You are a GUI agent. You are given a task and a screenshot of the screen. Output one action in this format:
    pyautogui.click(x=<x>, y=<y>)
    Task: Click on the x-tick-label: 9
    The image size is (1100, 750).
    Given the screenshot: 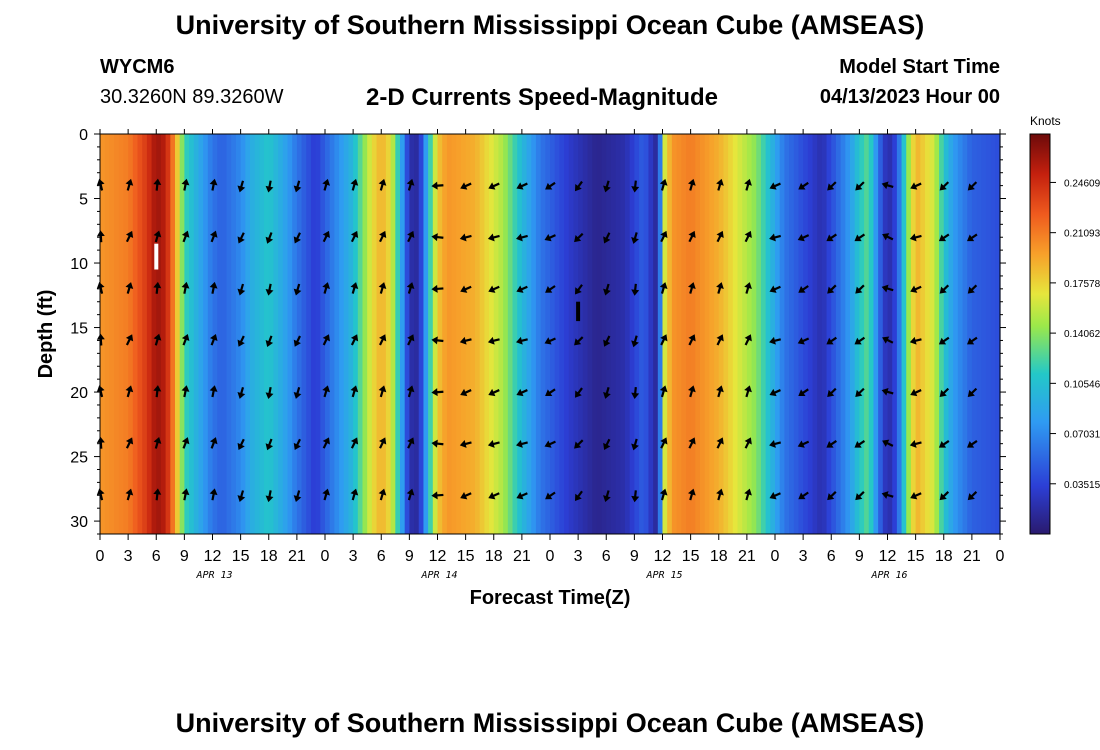 What is the action you would take?
    pyautogui.click(x=184, y=556)
    